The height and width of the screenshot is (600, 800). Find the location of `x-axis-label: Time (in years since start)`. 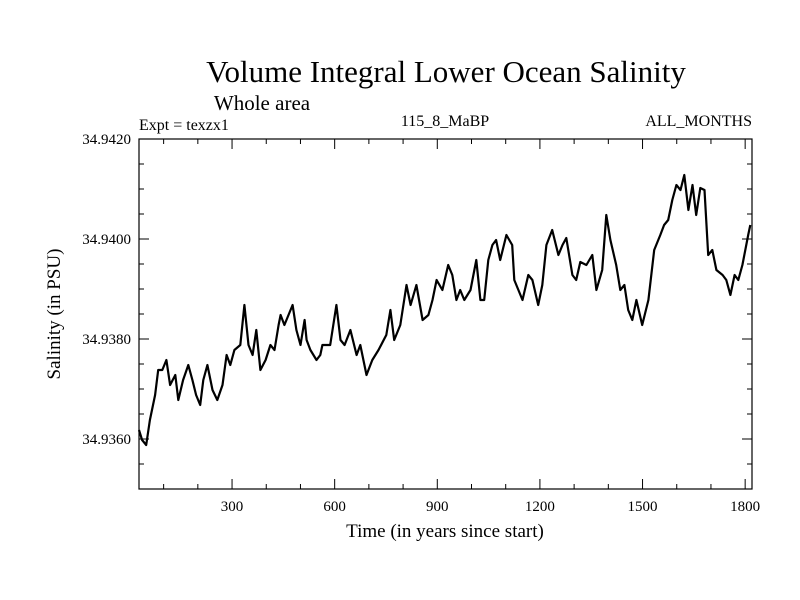

x-axis-label: Time (in years since start) is located at coordinates (445, 531).